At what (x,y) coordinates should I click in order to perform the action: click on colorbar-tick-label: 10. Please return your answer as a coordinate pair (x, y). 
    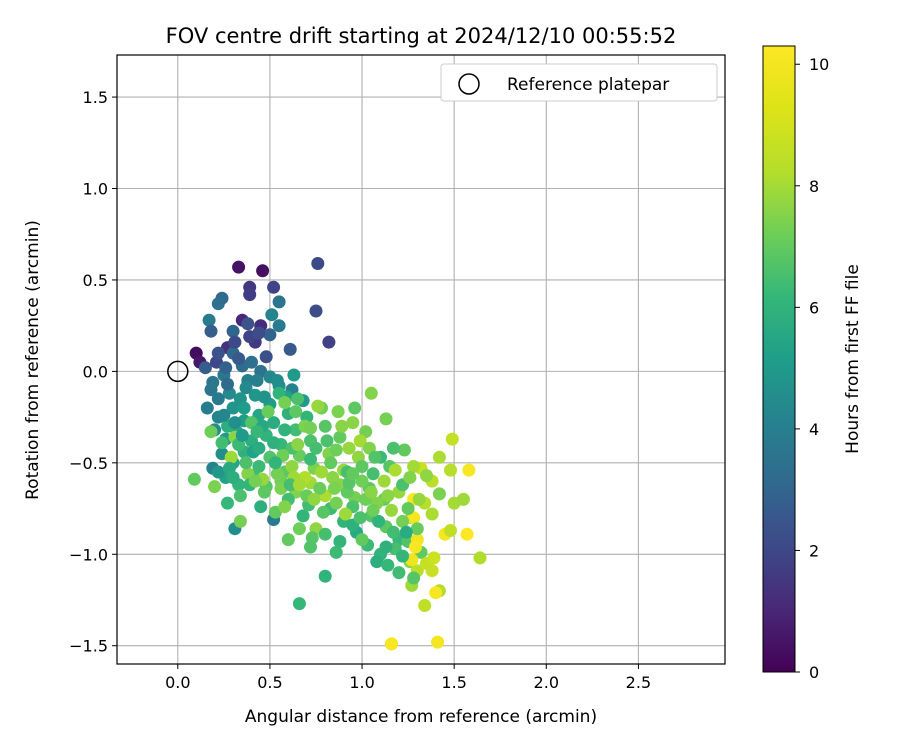
    Looking at the image, I should click on (819, 64).